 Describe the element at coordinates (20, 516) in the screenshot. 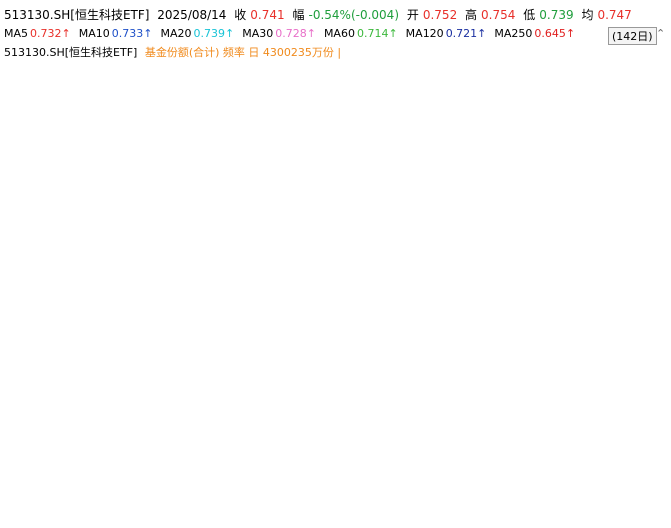

I see `x-tick-label: 25-07` at that location.